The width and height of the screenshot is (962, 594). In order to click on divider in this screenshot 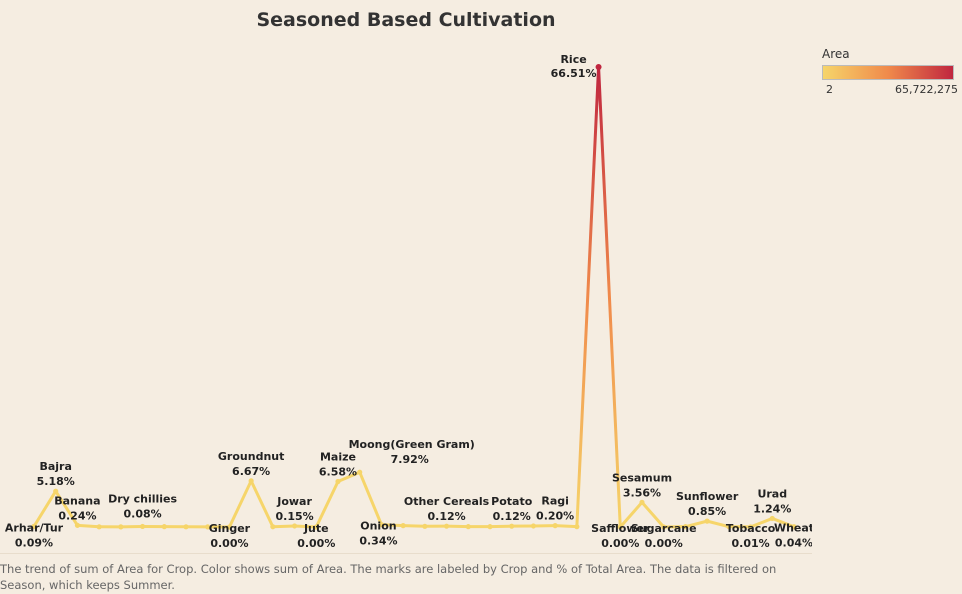, I will do `click(406, 553)`.